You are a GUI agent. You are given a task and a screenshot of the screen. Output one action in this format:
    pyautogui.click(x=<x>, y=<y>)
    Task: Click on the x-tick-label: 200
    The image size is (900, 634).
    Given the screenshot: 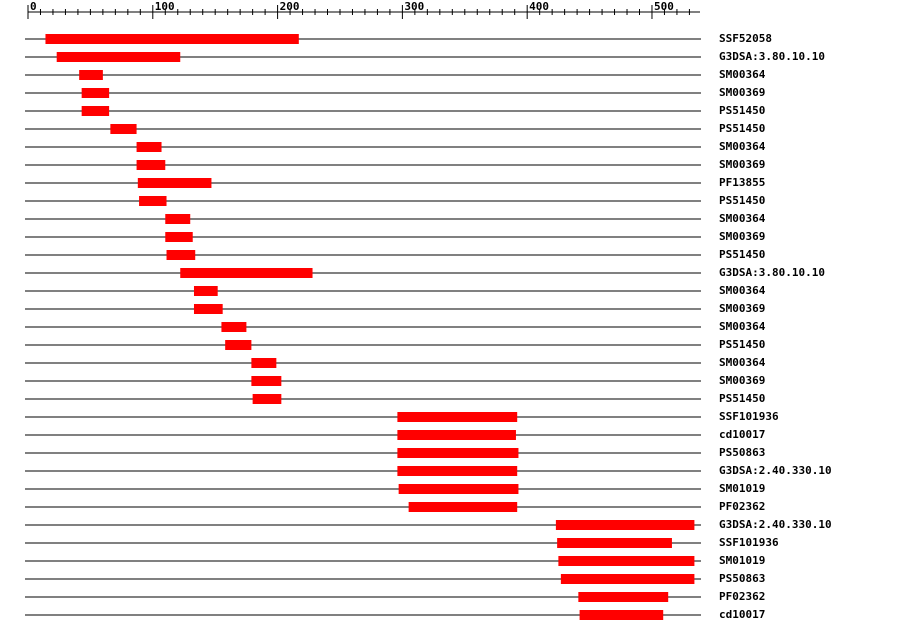 What is the action you would take?
    pyautogui.click(x=290, y=6)
    